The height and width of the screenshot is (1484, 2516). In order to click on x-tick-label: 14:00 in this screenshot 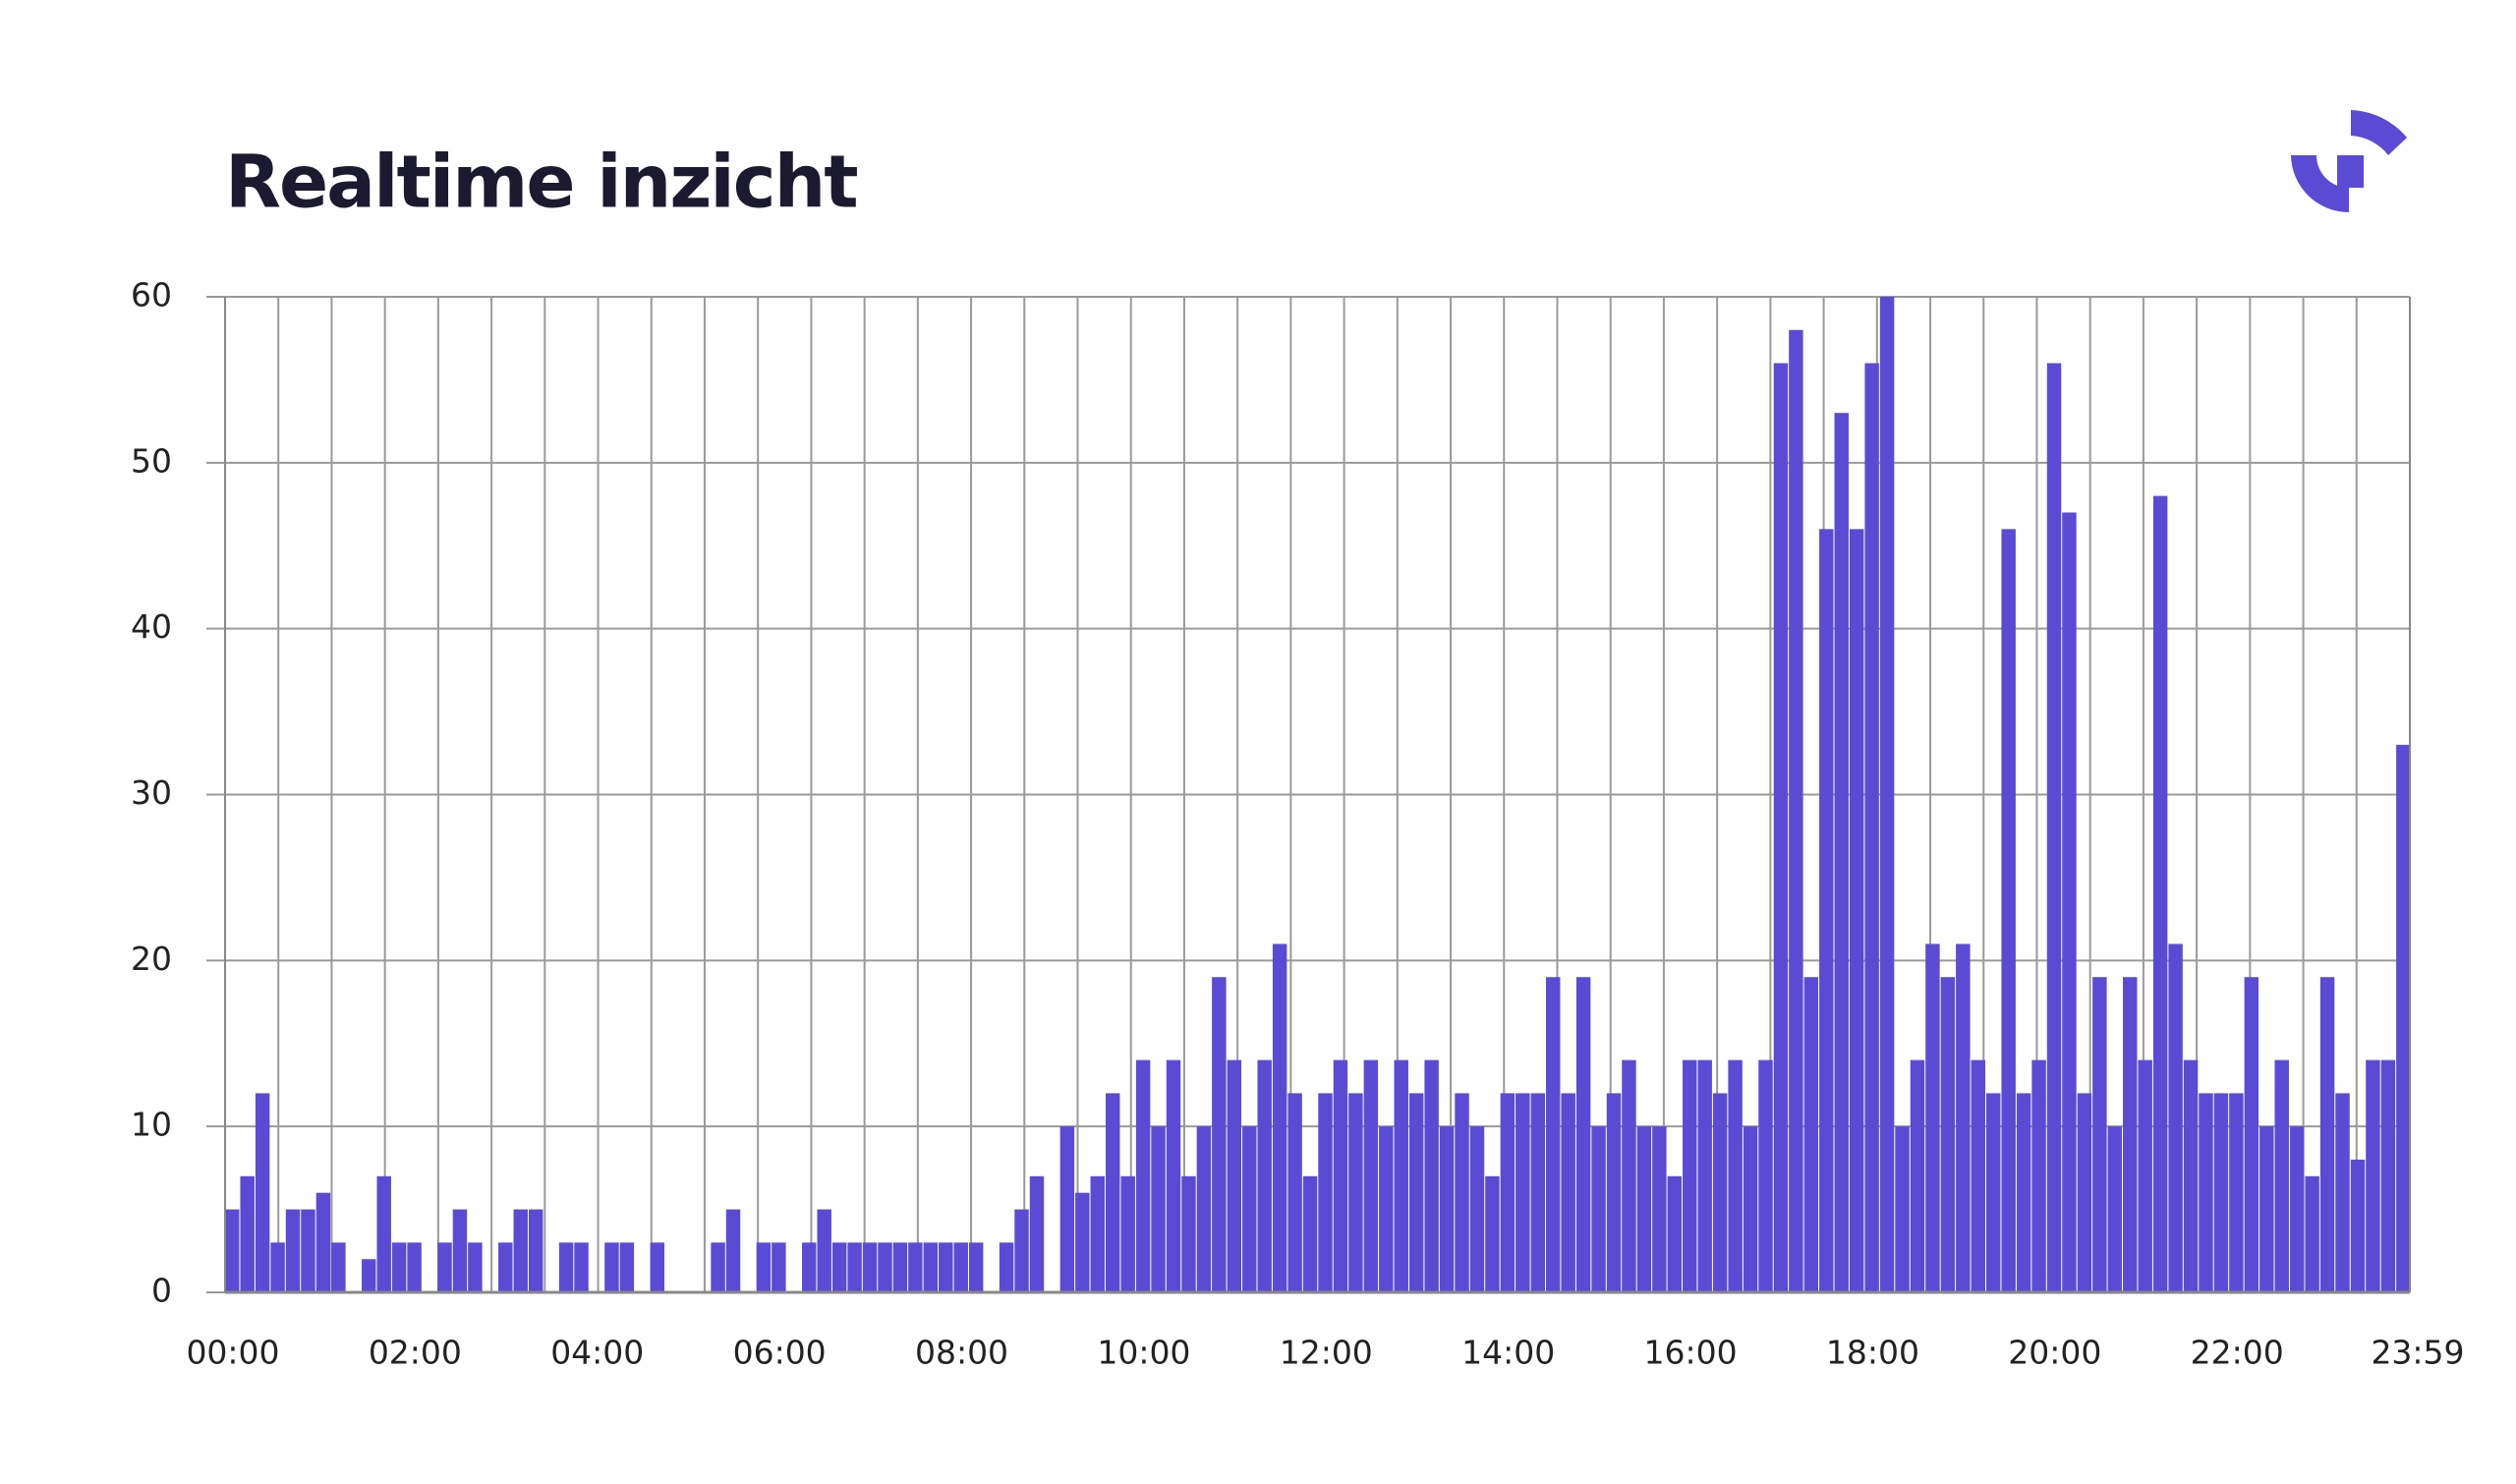, I will do `click(1508, 1353)`.